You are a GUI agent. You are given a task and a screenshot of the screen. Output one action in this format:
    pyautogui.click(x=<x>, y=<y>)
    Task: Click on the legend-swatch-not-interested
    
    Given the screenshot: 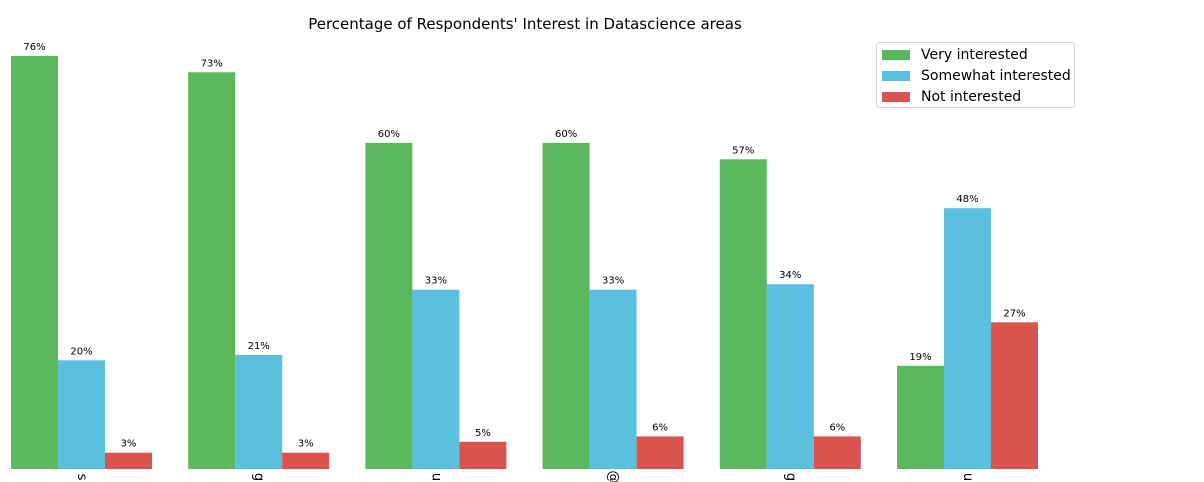 What is the action you would take?
    pyautogui.click(x=896, y=97)
    